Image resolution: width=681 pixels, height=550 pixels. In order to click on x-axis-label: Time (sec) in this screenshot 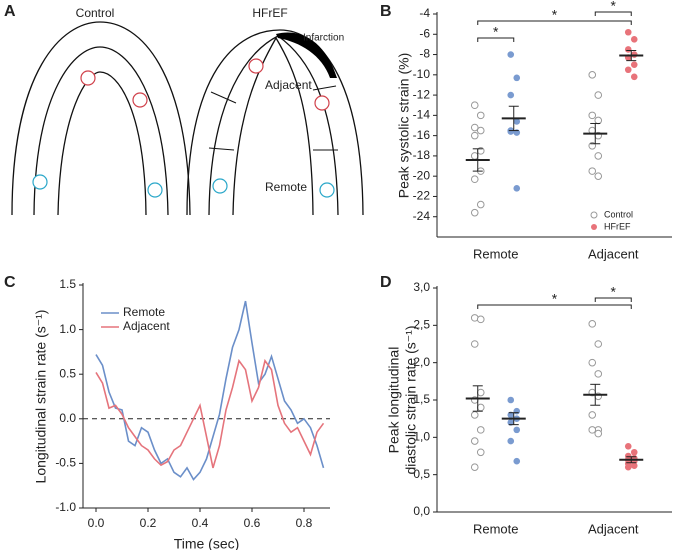, I will do `click(207, 543)`.